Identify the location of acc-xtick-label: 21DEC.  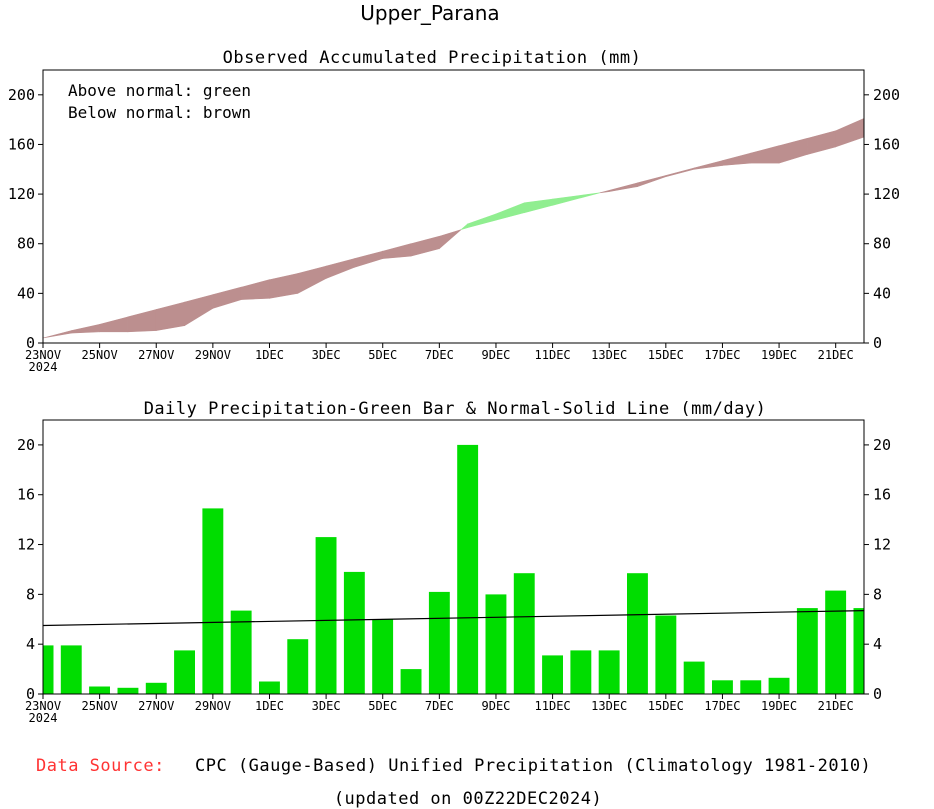
(836, 355).